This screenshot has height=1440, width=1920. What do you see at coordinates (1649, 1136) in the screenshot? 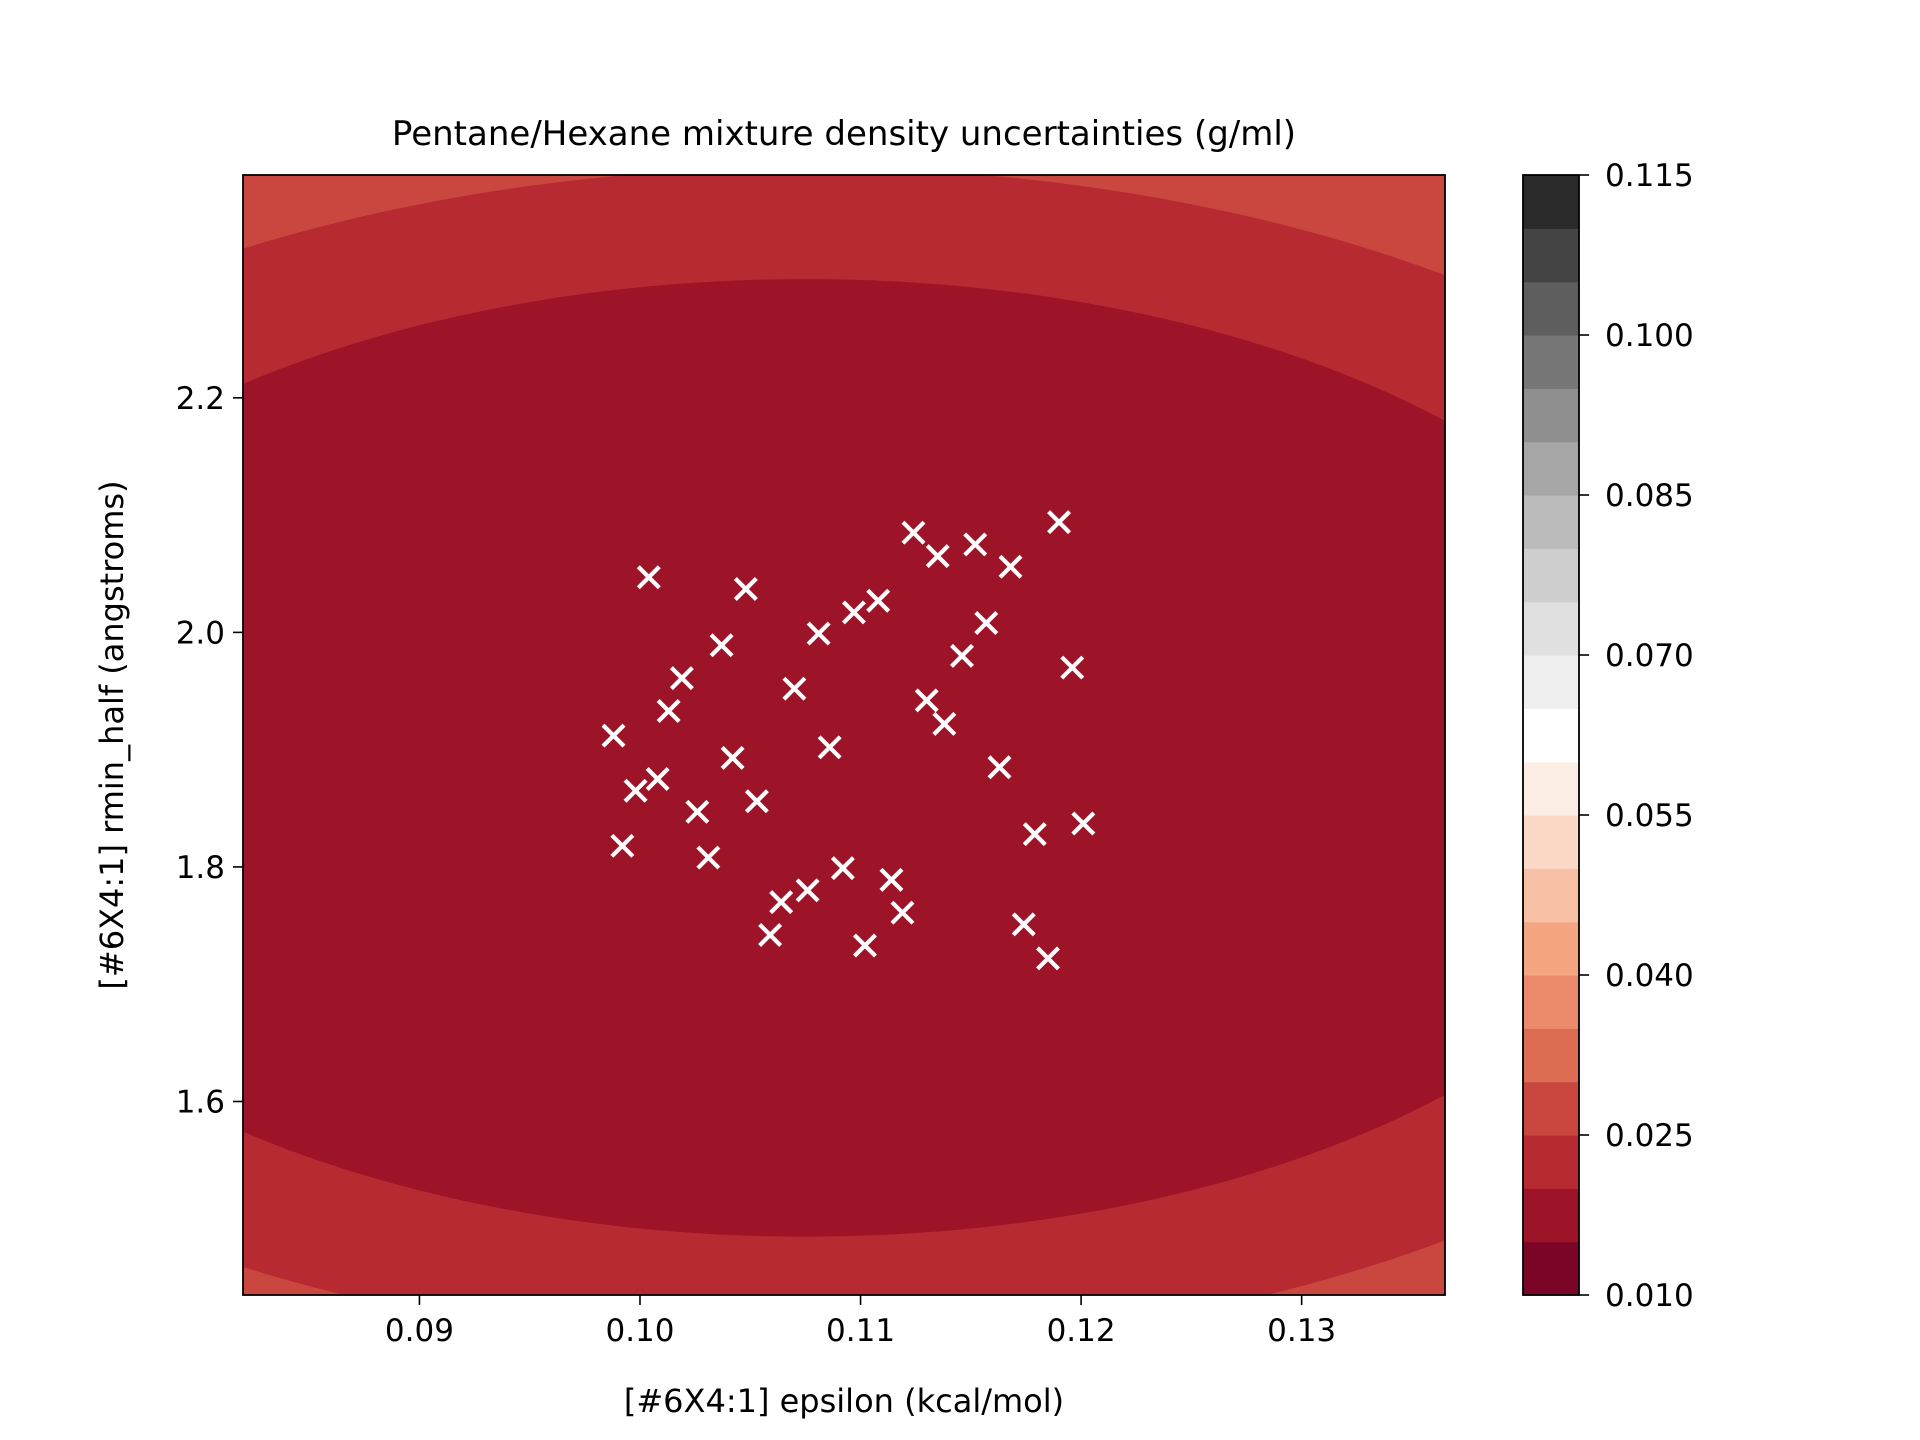
I see `colorbar-tick-label: 0.025` at bounding box center [1649, 1136].